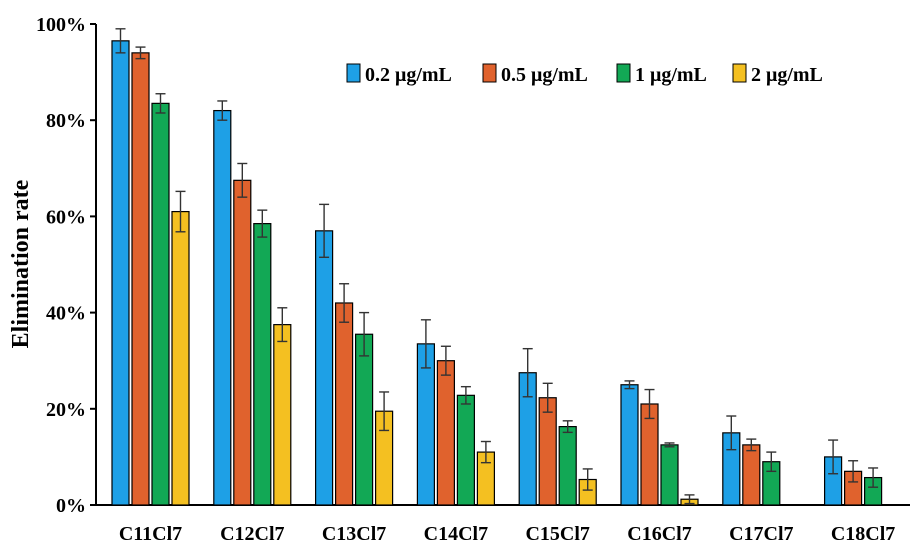  Describe the element at coordinates (544, 75) in the screenshot. I see `legend-label: 0.5 μg/mL` at that location.